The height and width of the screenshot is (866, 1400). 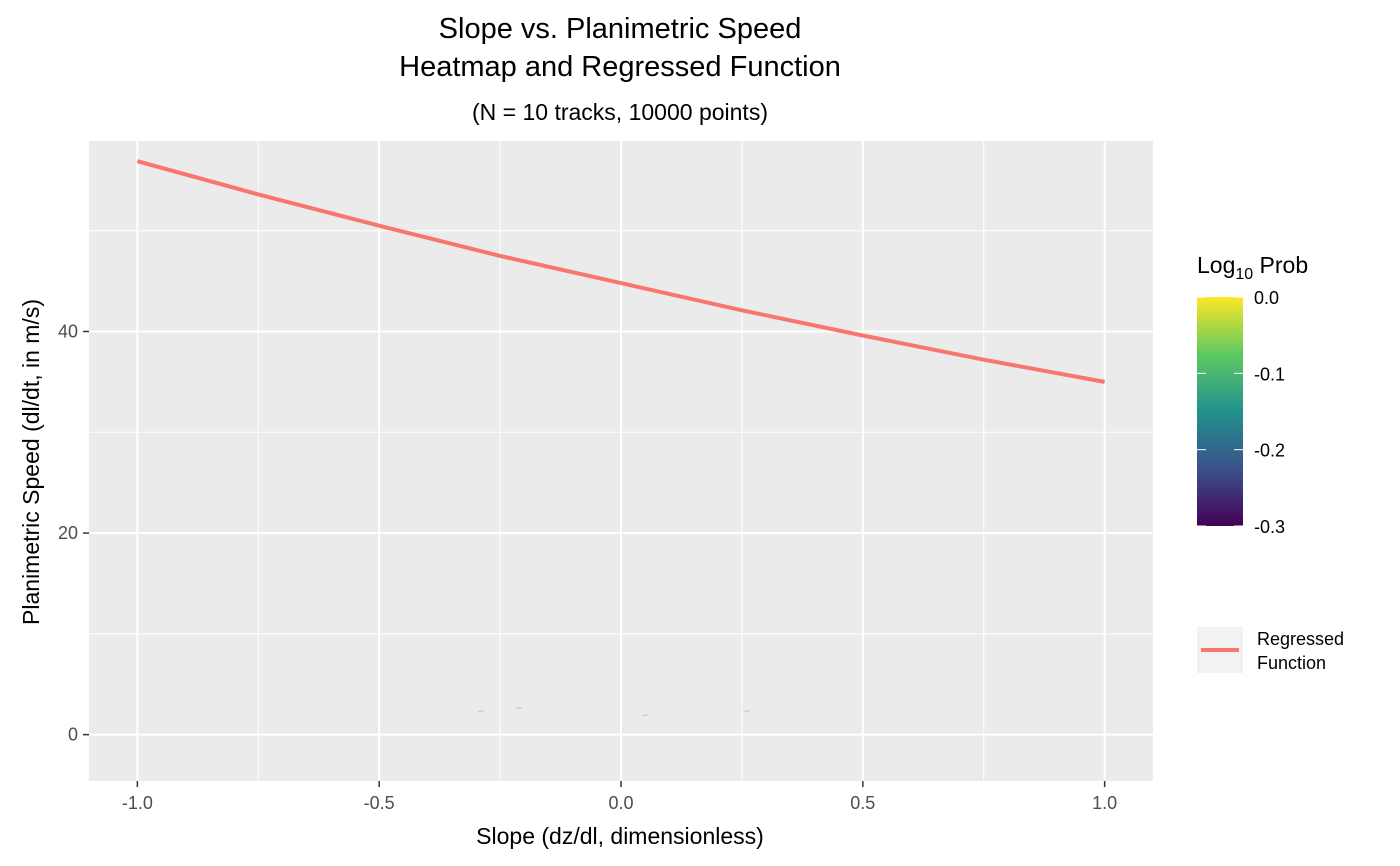 What do you see at coordinates (137, 803) in the screenshot?
I see `x-tick-label: -1.0` at bounding box center [137, 803].